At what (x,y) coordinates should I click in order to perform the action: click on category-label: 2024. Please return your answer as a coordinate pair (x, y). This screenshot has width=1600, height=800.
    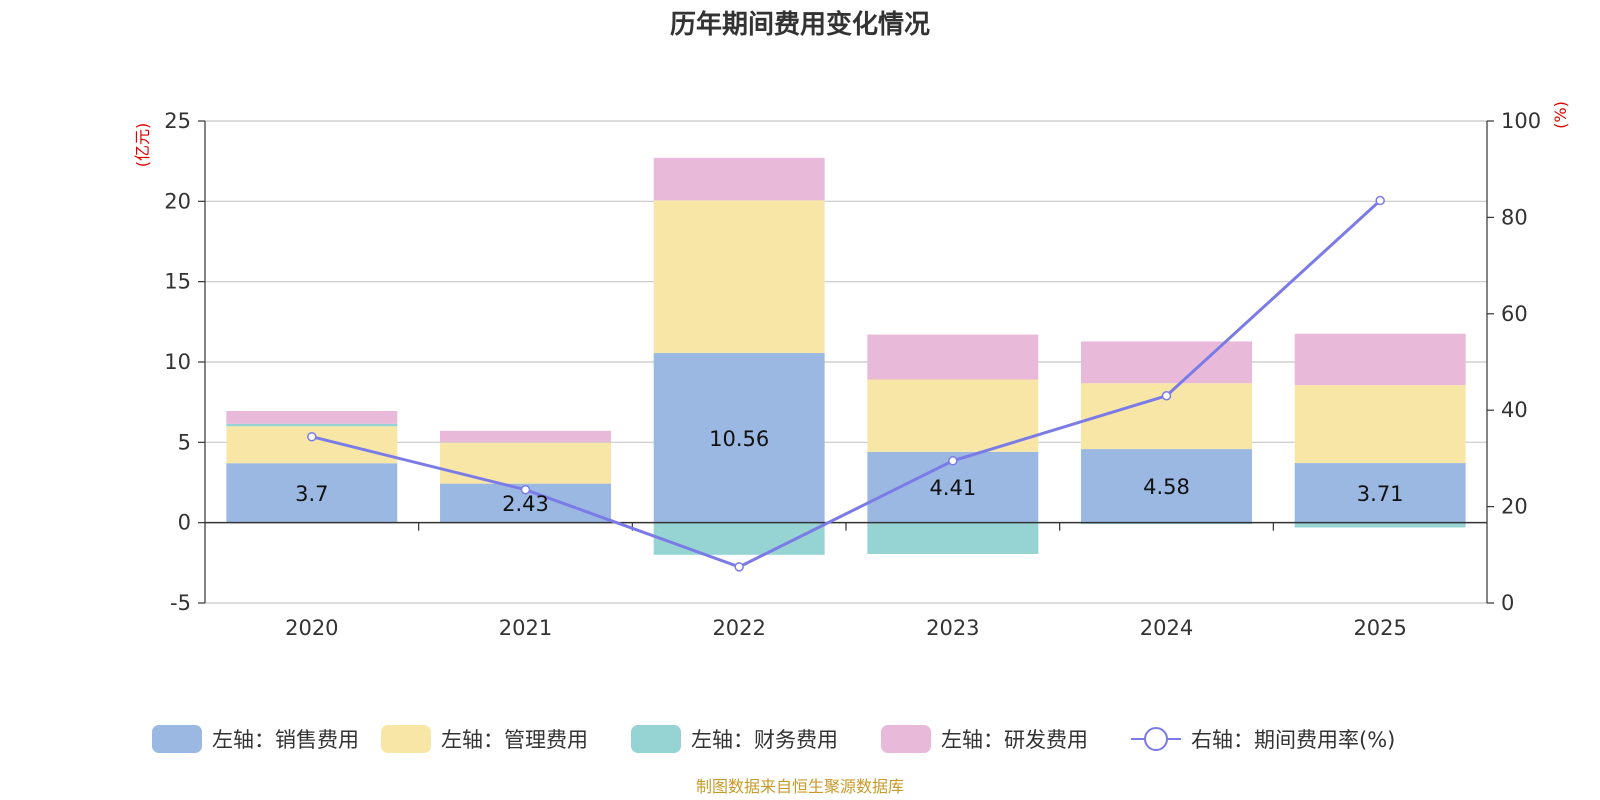
    Looking at the image, I should click on (1166, 628).